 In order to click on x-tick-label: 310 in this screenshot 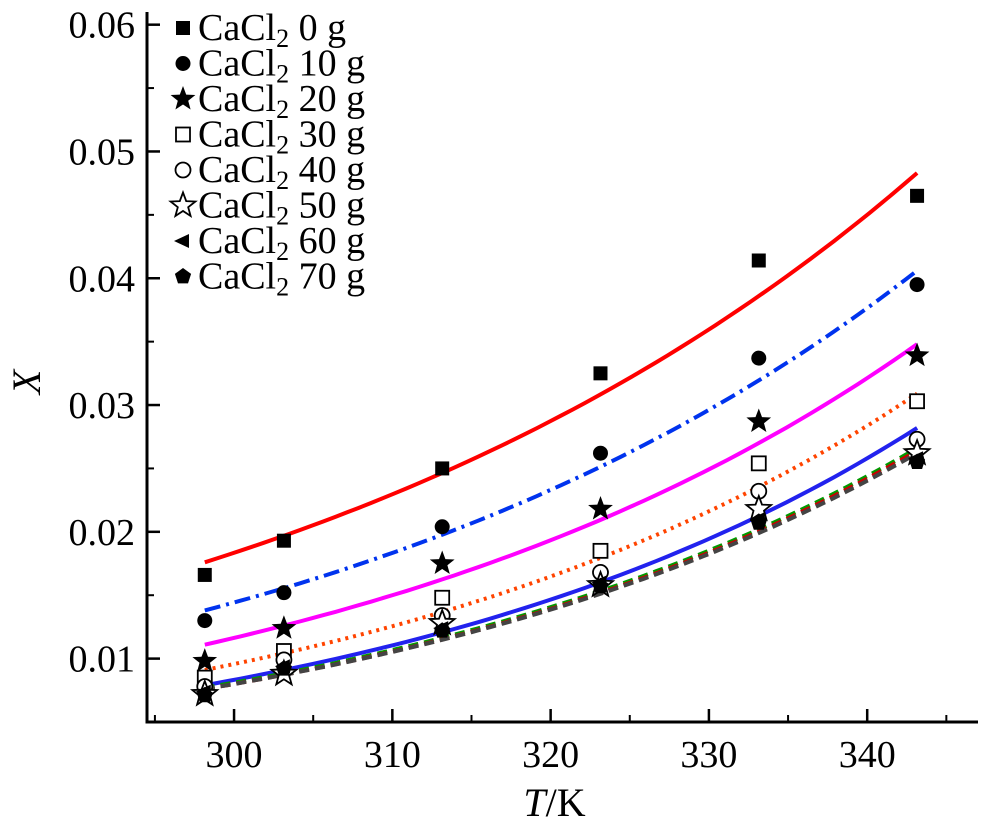, I will do `click(392, 755)`.